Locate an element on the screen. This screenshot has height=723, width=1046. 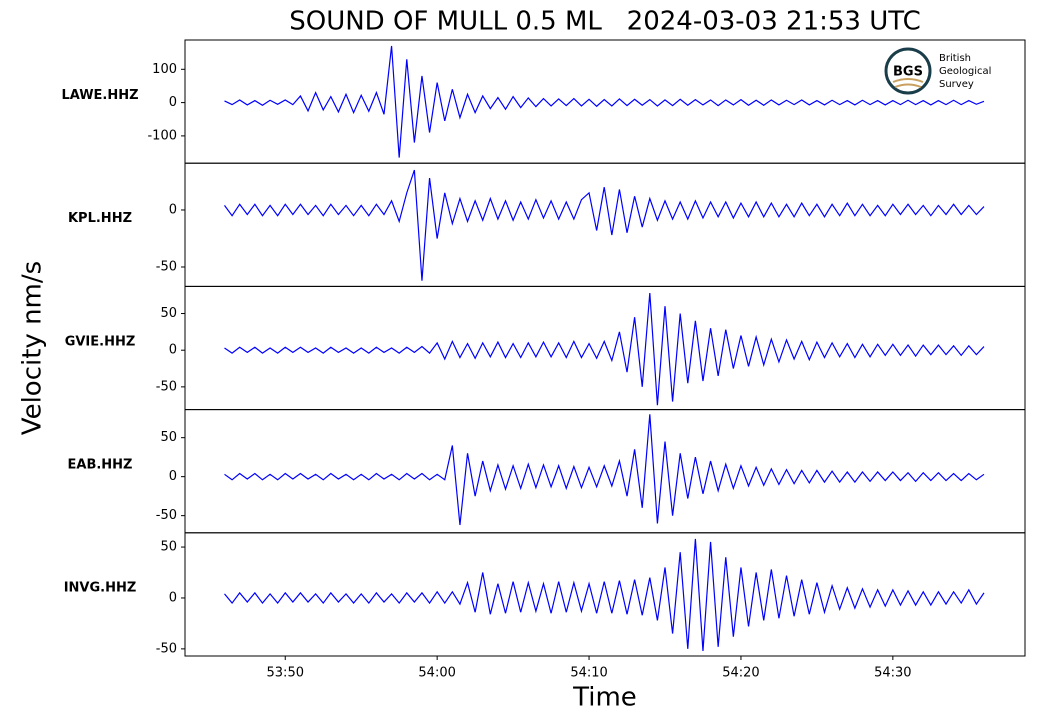
x-axis-label: Time is located at coordinates (604, 698).